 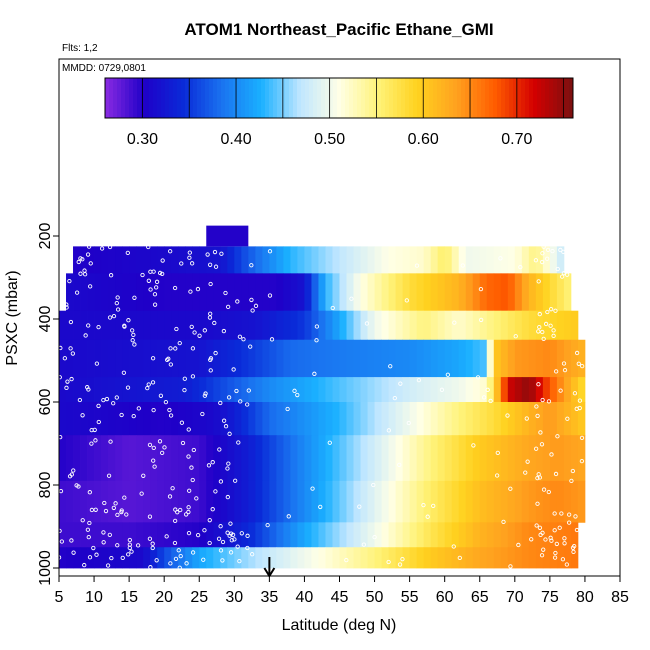 What do you see at coordinates (305, 597) in the screenshot?
I see `x-tick-label: 40` at bounding box center [305, 597].